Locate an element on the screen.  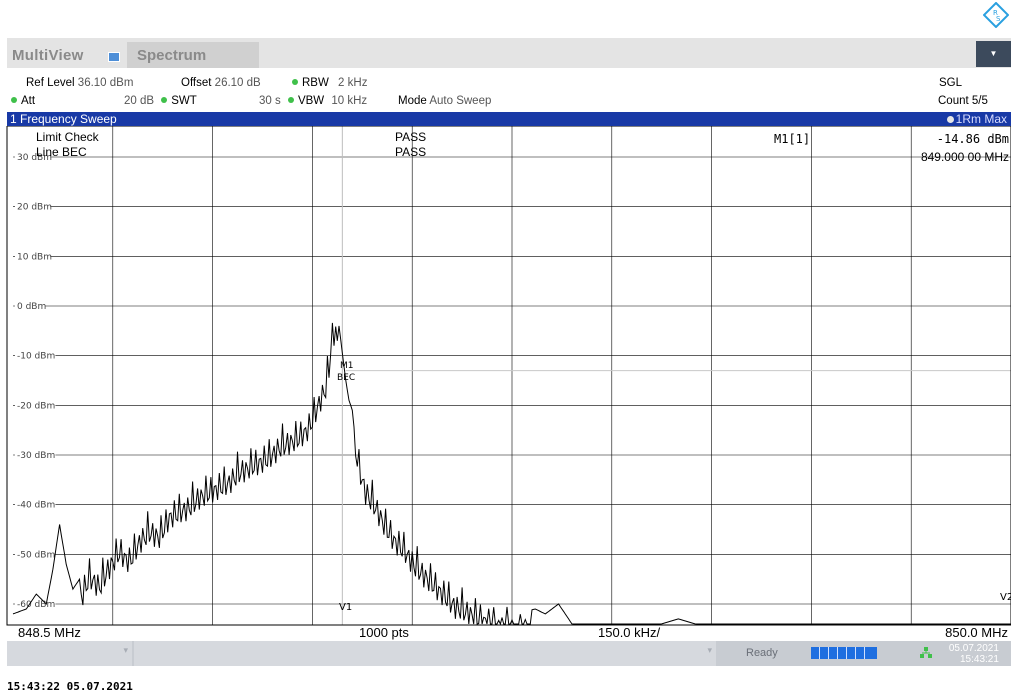
ref-level-value: 36.10 dBm is located at coordinates (105, 83).